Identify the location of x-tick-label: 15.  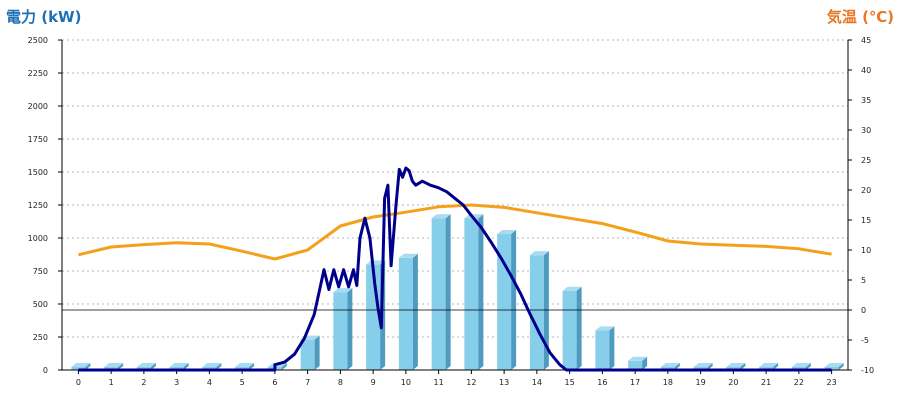
(570, 382).